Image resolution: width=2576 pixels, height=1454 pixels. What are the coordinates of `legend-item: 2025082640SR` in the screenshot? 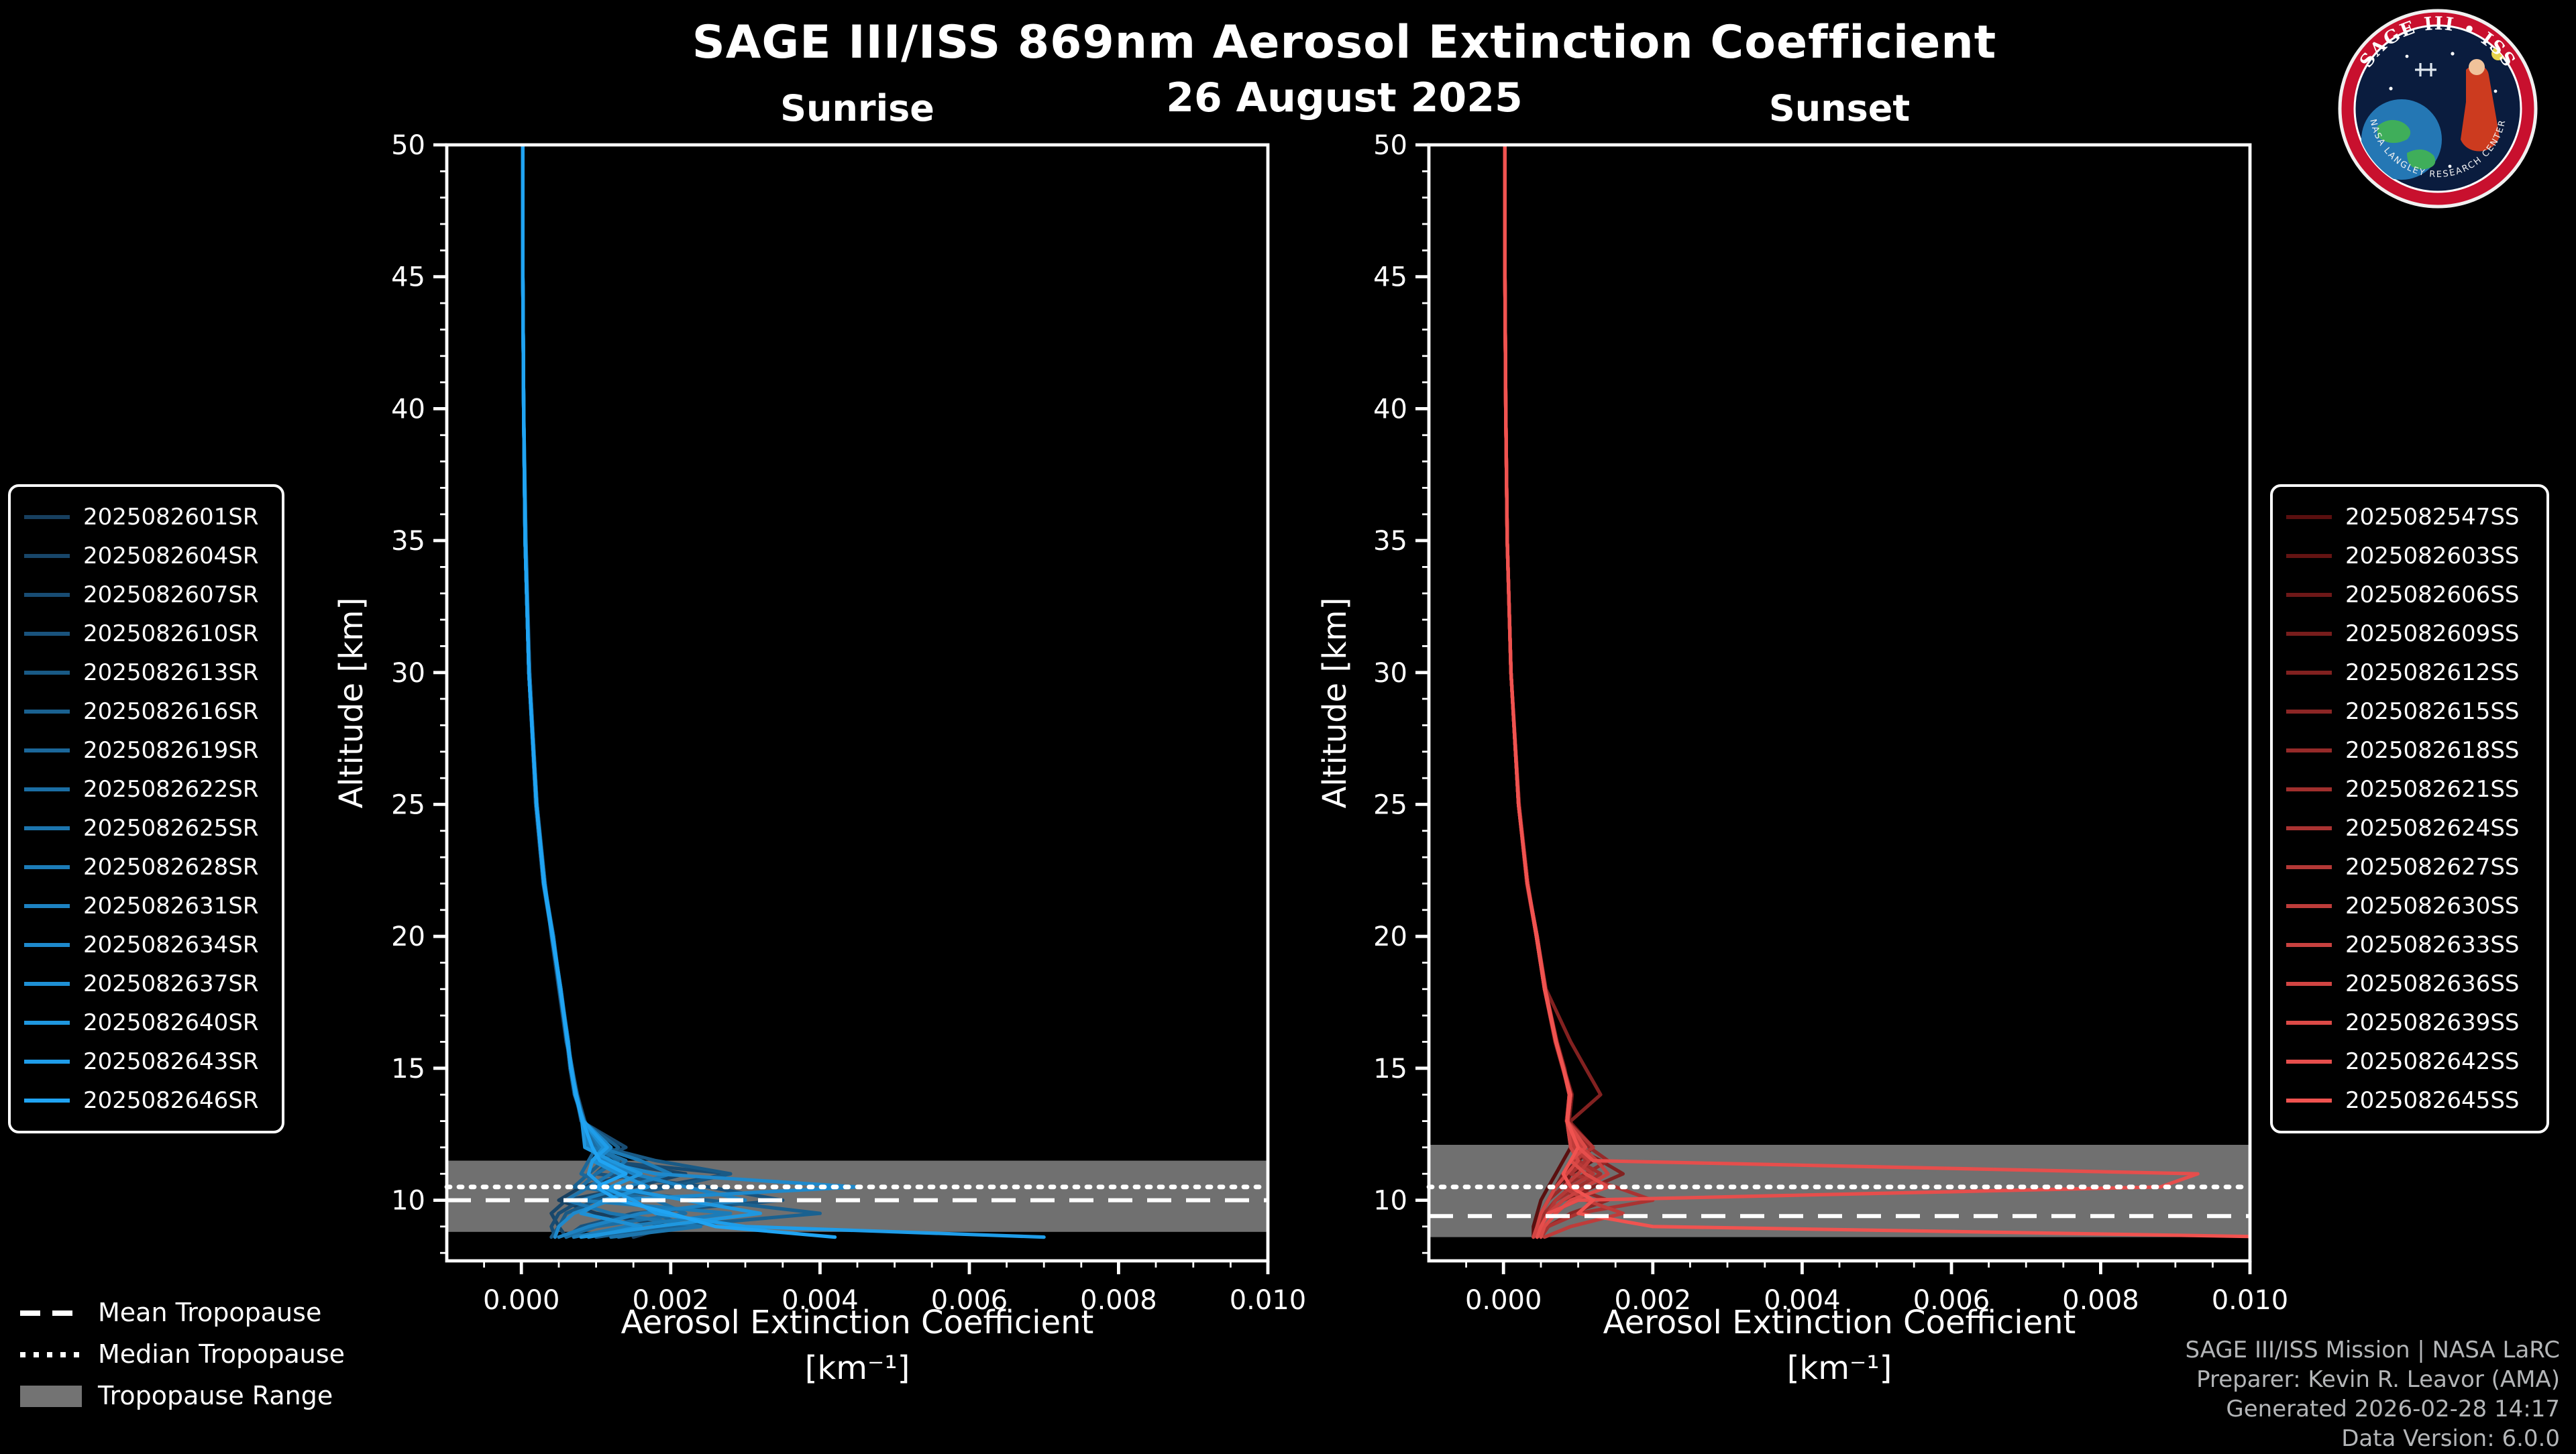 It's located at (146, 1022).